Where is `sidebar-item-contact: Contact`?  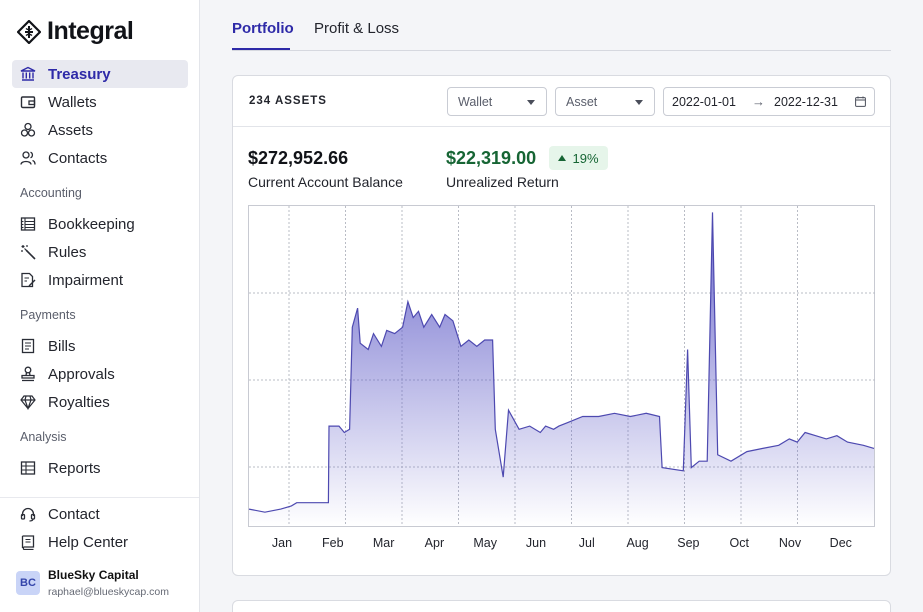
sidebar-item-contact: Contact is located at coordinates (100, 514).